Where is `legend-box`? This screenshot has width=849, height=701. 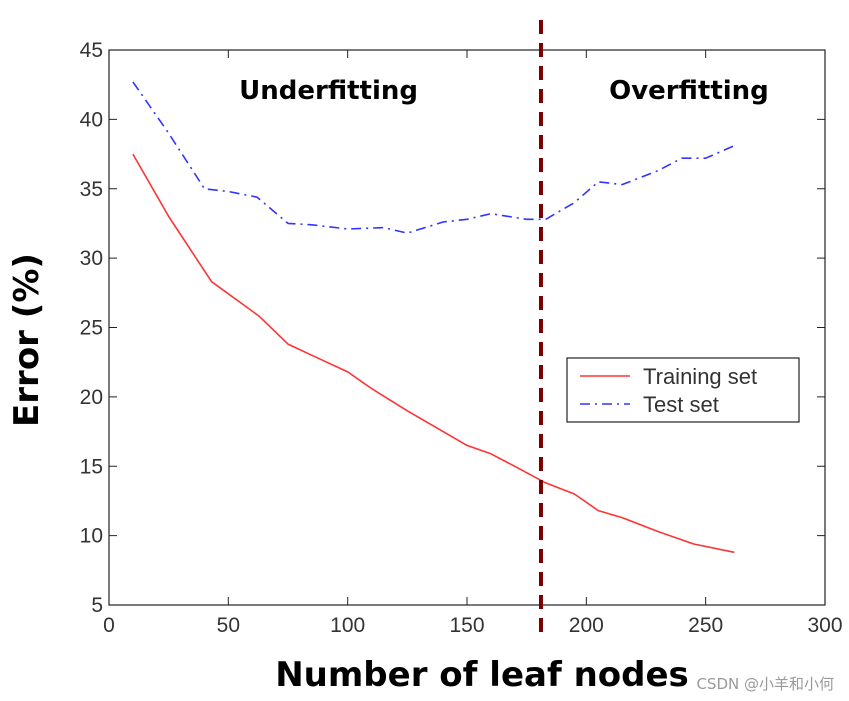 legend-box is located at coordinates (683, 390).